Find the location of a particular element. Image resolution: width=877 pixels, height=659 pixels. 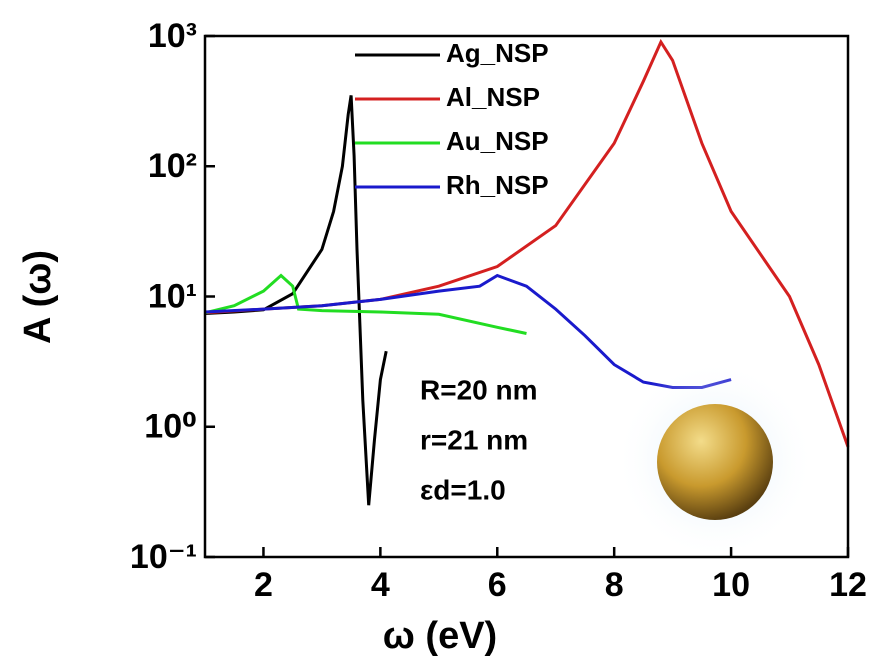

x-tick-label: 12 is located at coordinates (848, 585).